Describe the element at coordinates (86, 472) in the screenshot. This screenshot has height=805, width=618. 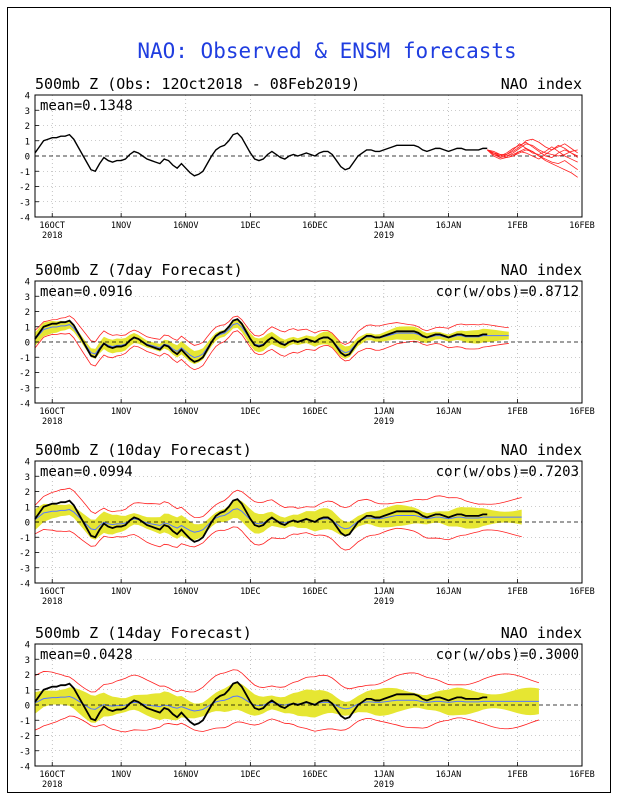
I see `mean-stat: mean=0.0994` at that location.